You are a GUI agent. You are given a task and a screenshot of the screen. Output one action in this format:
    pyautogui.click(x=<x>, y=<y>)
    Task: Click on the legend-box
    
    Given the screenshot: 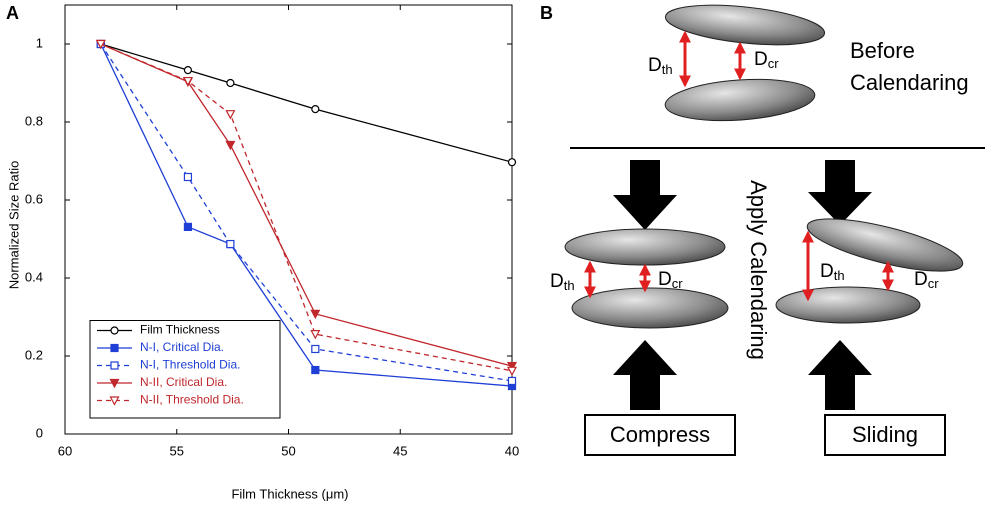 What is the action you would take?
    pyautogui.click(x=185, y=369)
    